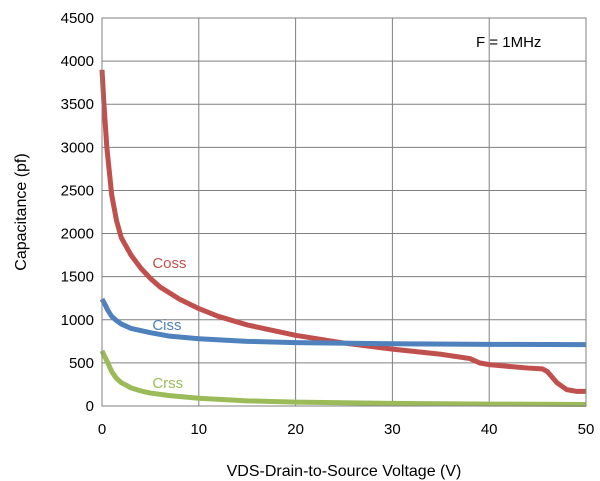  Describe the element at coordinates (343, 378) in the screenshot. I see `series-line-crss` at that location.